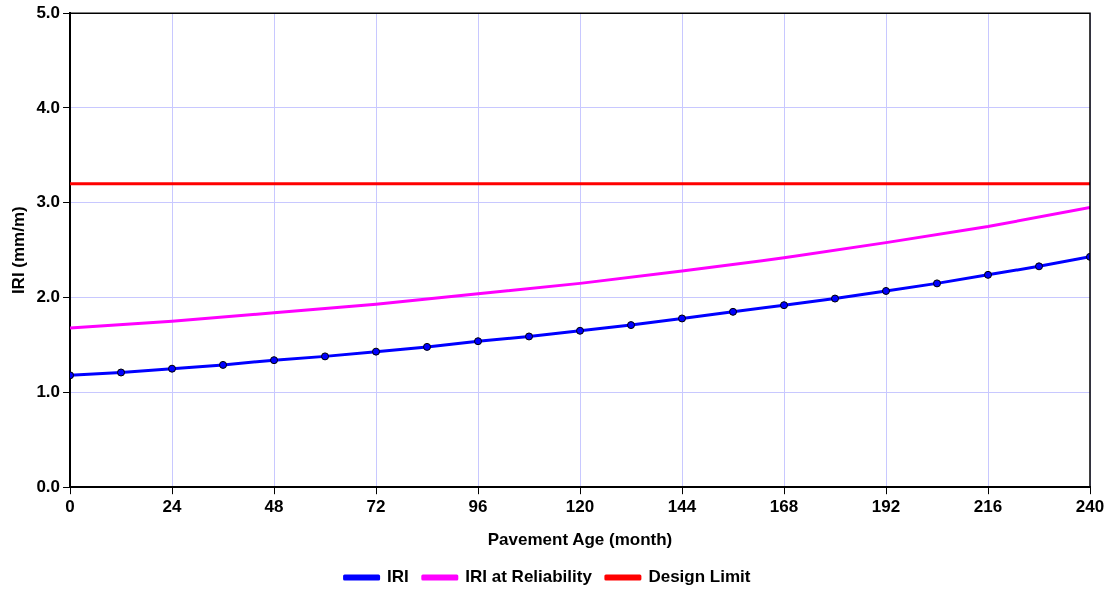 The image size is (1110, 604). Describe the element at coordinates (529, 577) in the screenshot. I see `legend-label: IRI at Reliability` at that location.